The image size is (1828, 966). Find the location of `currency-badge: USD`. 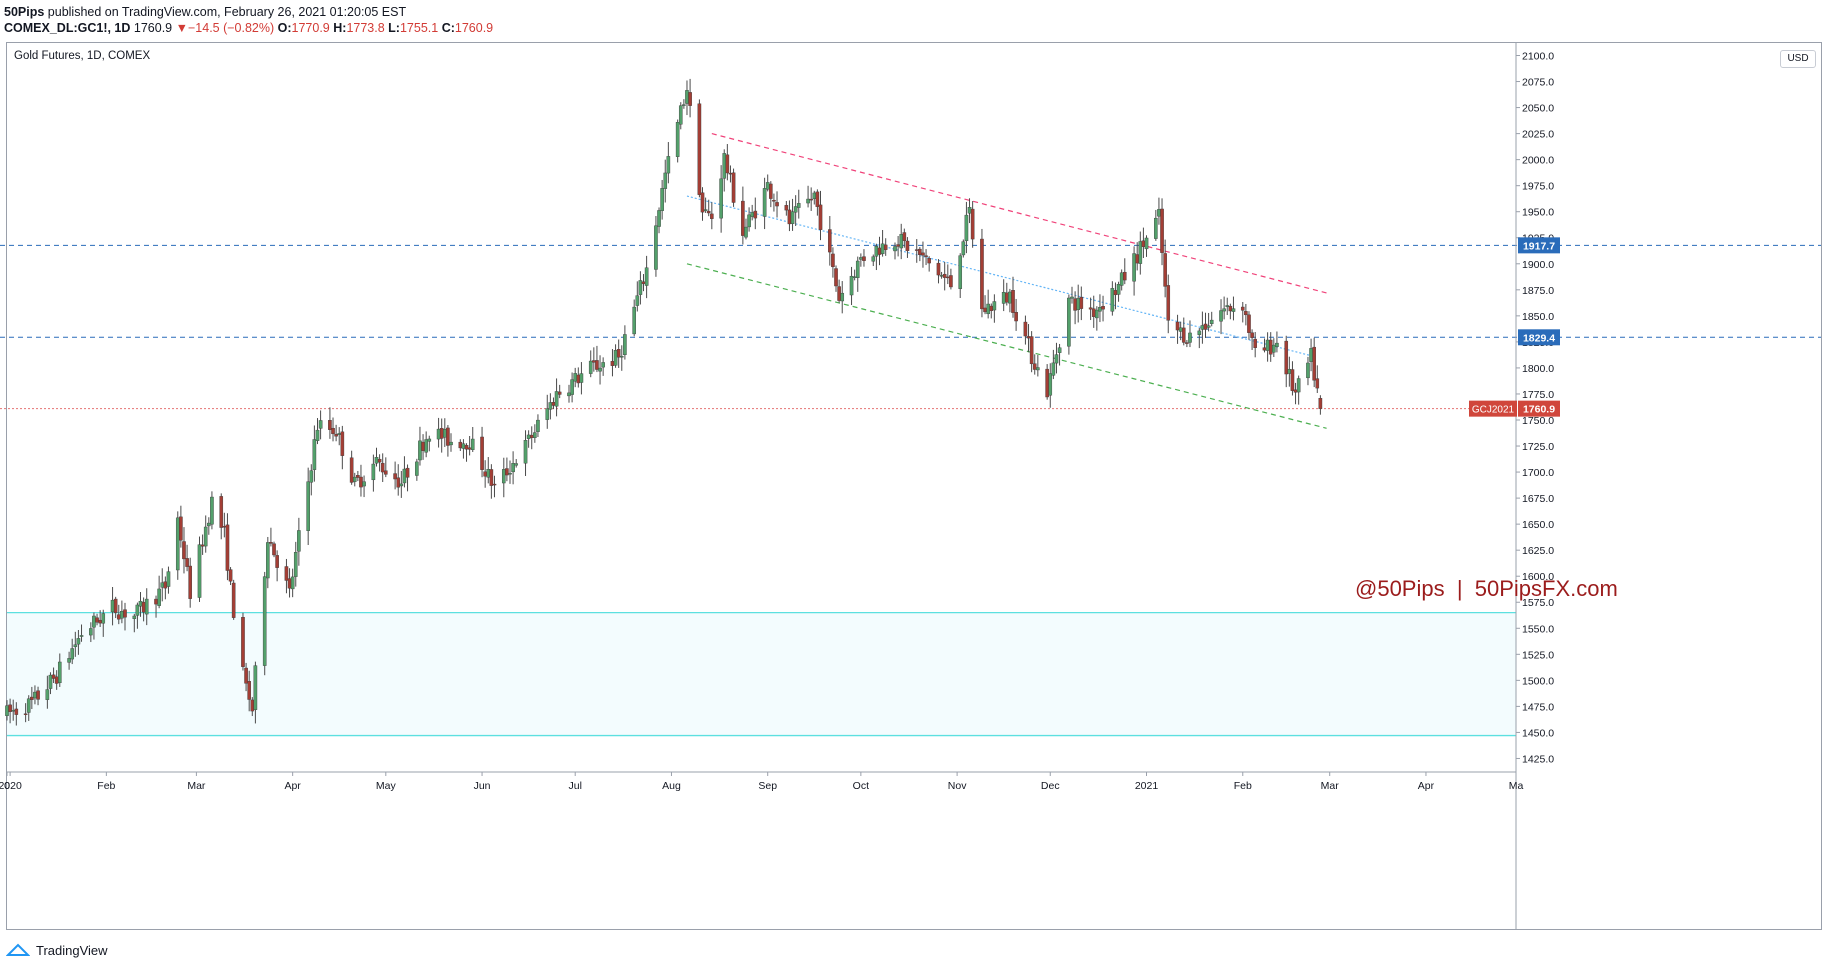

currency-badge: USD is located at coordinates (1798, 59).